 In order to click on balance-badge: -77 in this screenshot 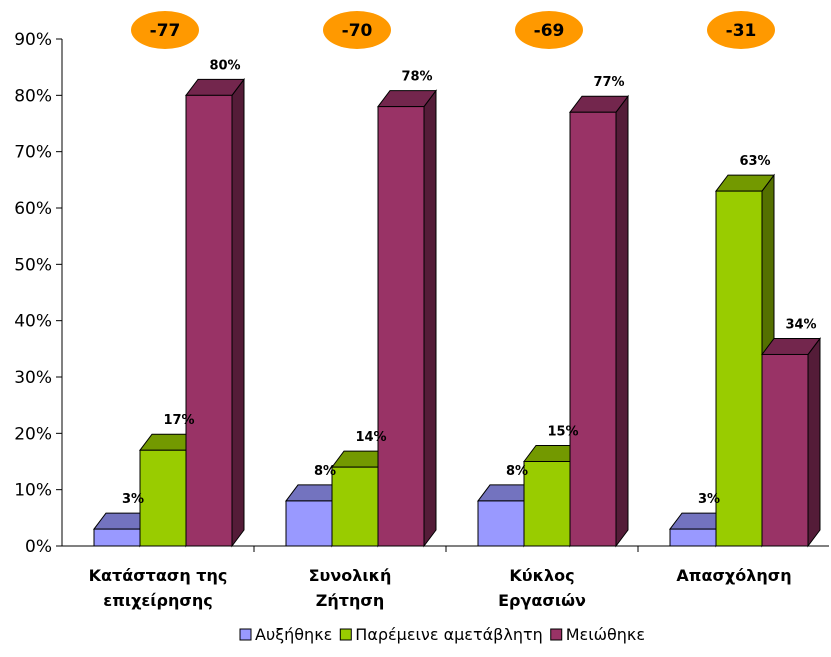, I will do `click(165, 30)`.